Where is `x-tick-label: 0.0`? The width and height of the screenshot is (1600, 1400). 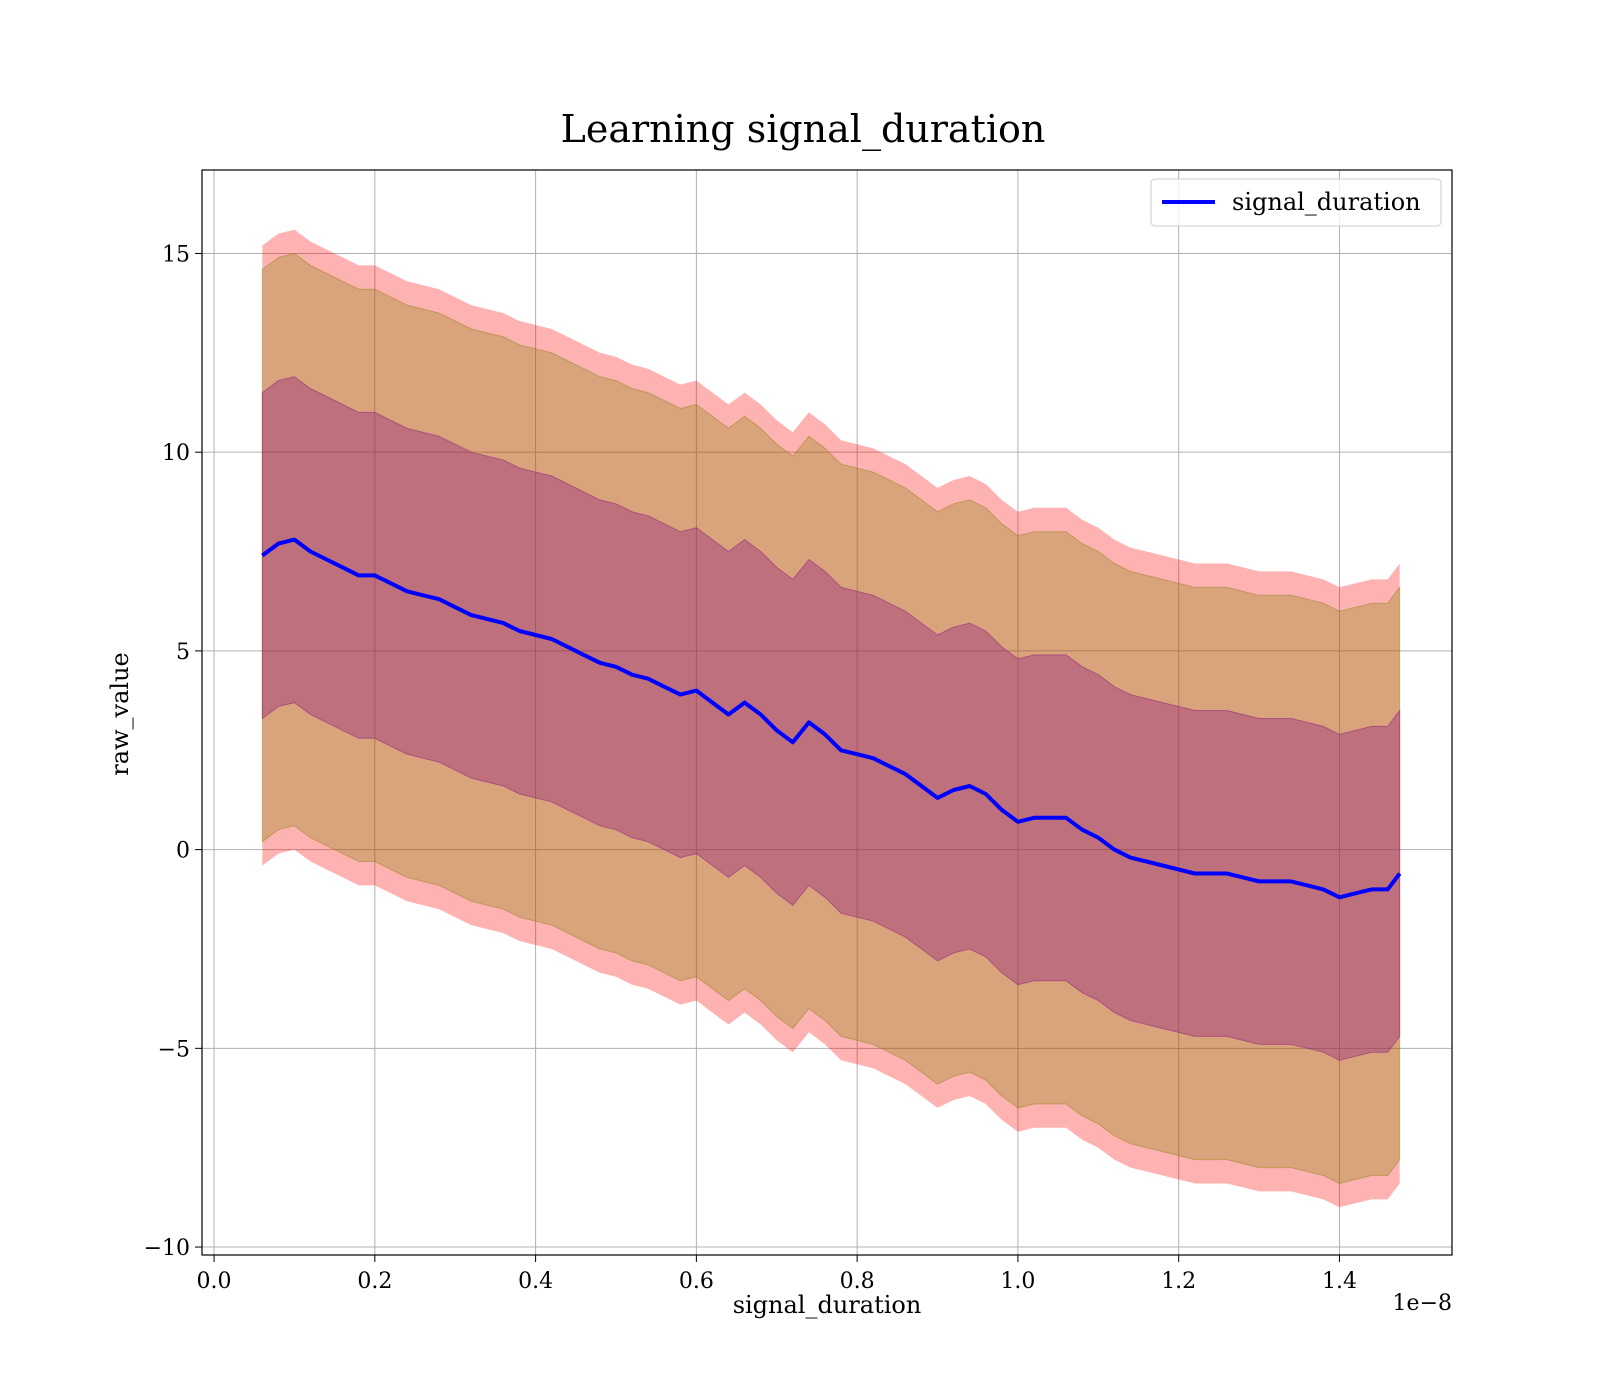
x-tick-label: 0.0 is located at coordinates (214, 1281).